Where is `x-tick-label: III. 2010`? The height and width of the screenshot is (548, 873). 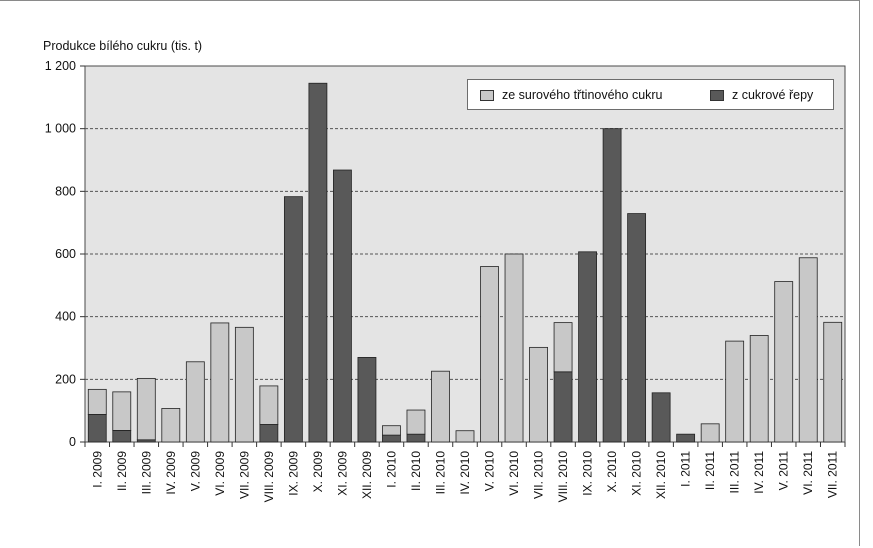
x-tick-label: III. 2010 is located at coordinates (440, 473).